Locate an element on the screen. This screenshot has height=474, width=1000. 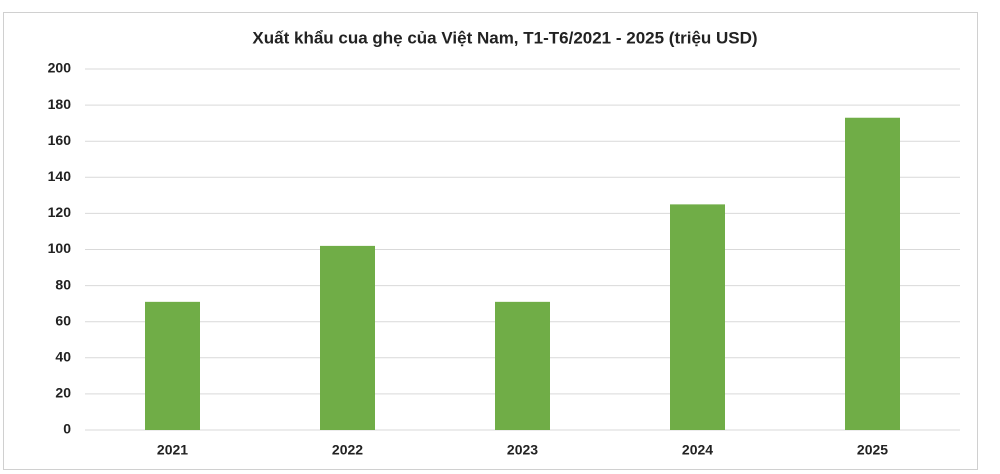
x-tick-label: 2022 is located at coordinates (347, 450).